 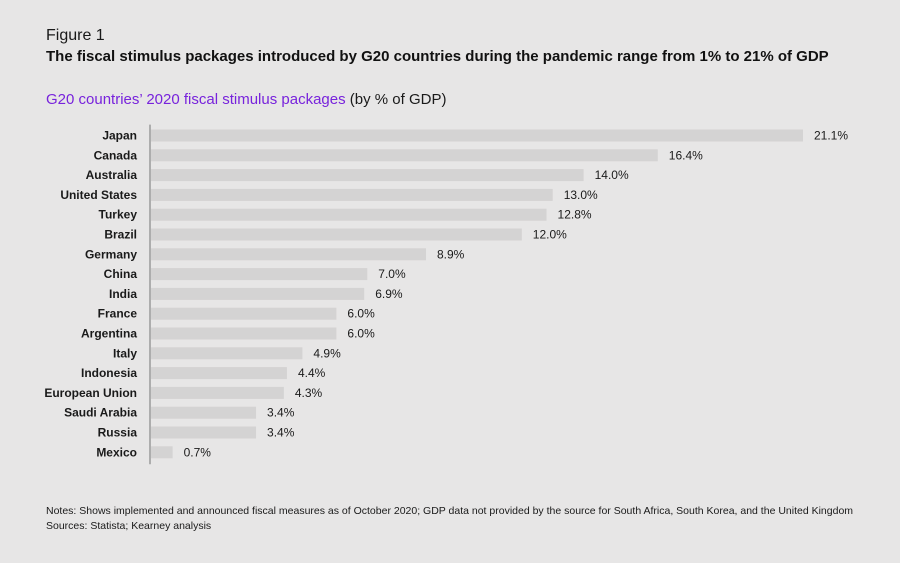 I want to click on category-label: Russia, so click(x=118, y=433).